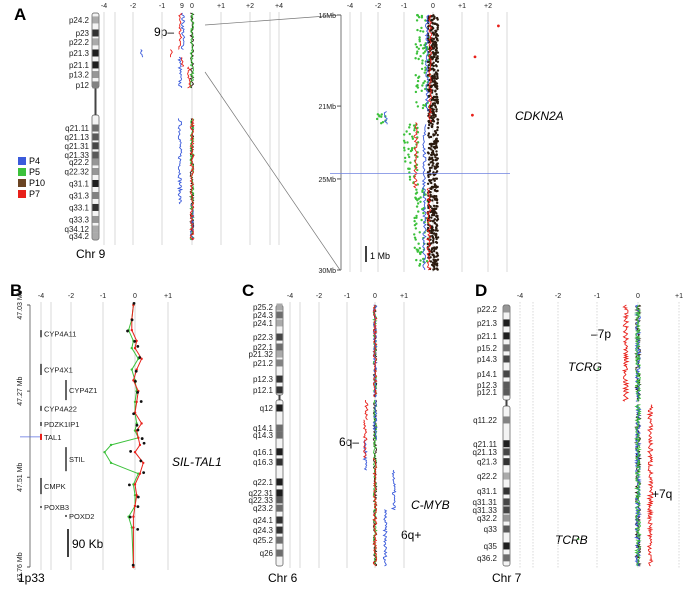 This screenshot has width=700, height=589. Describe the element at coordinates (327, 107) in the screenshot. I see `y-tick-label: 21Mb` at that location.